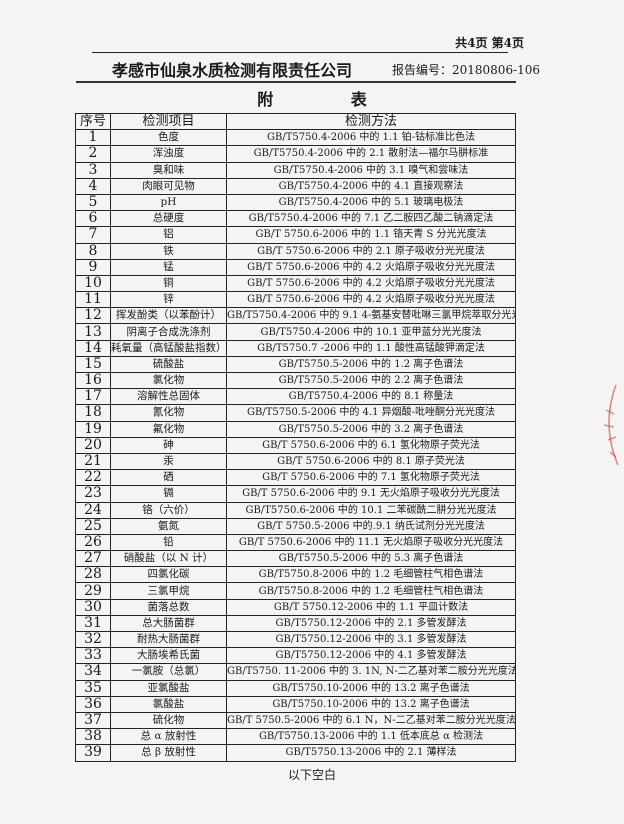 The image size is (624, 824). Describe the element at coordinates (371, 591) in the screenshot. I see `cell-method: GB/T5750.8-2006 中的 1.2 毛细管柱气相色谱法` at that location.